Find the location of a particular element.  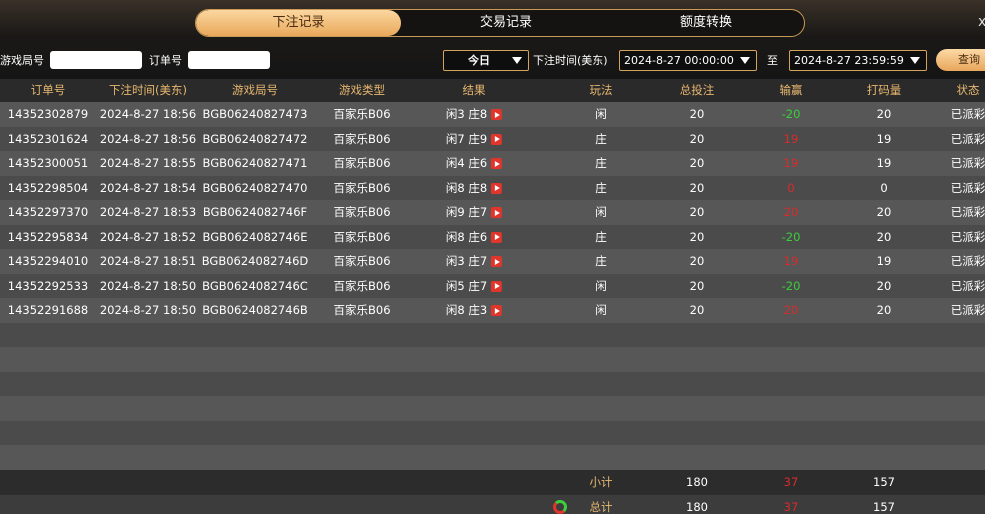

round-label: 游戏局号 is located at coordinates (22, 60).